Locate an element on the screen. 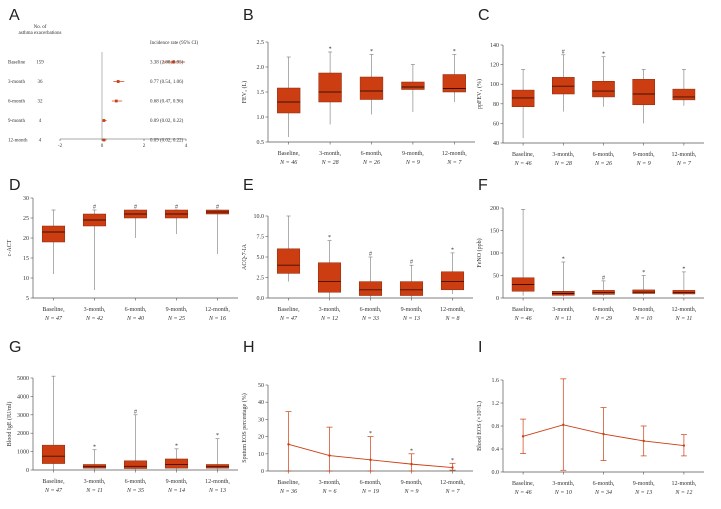 The width and height of the screenshot is (721, 509). forest-header-count: No. of is located at coordinates (40, 27).